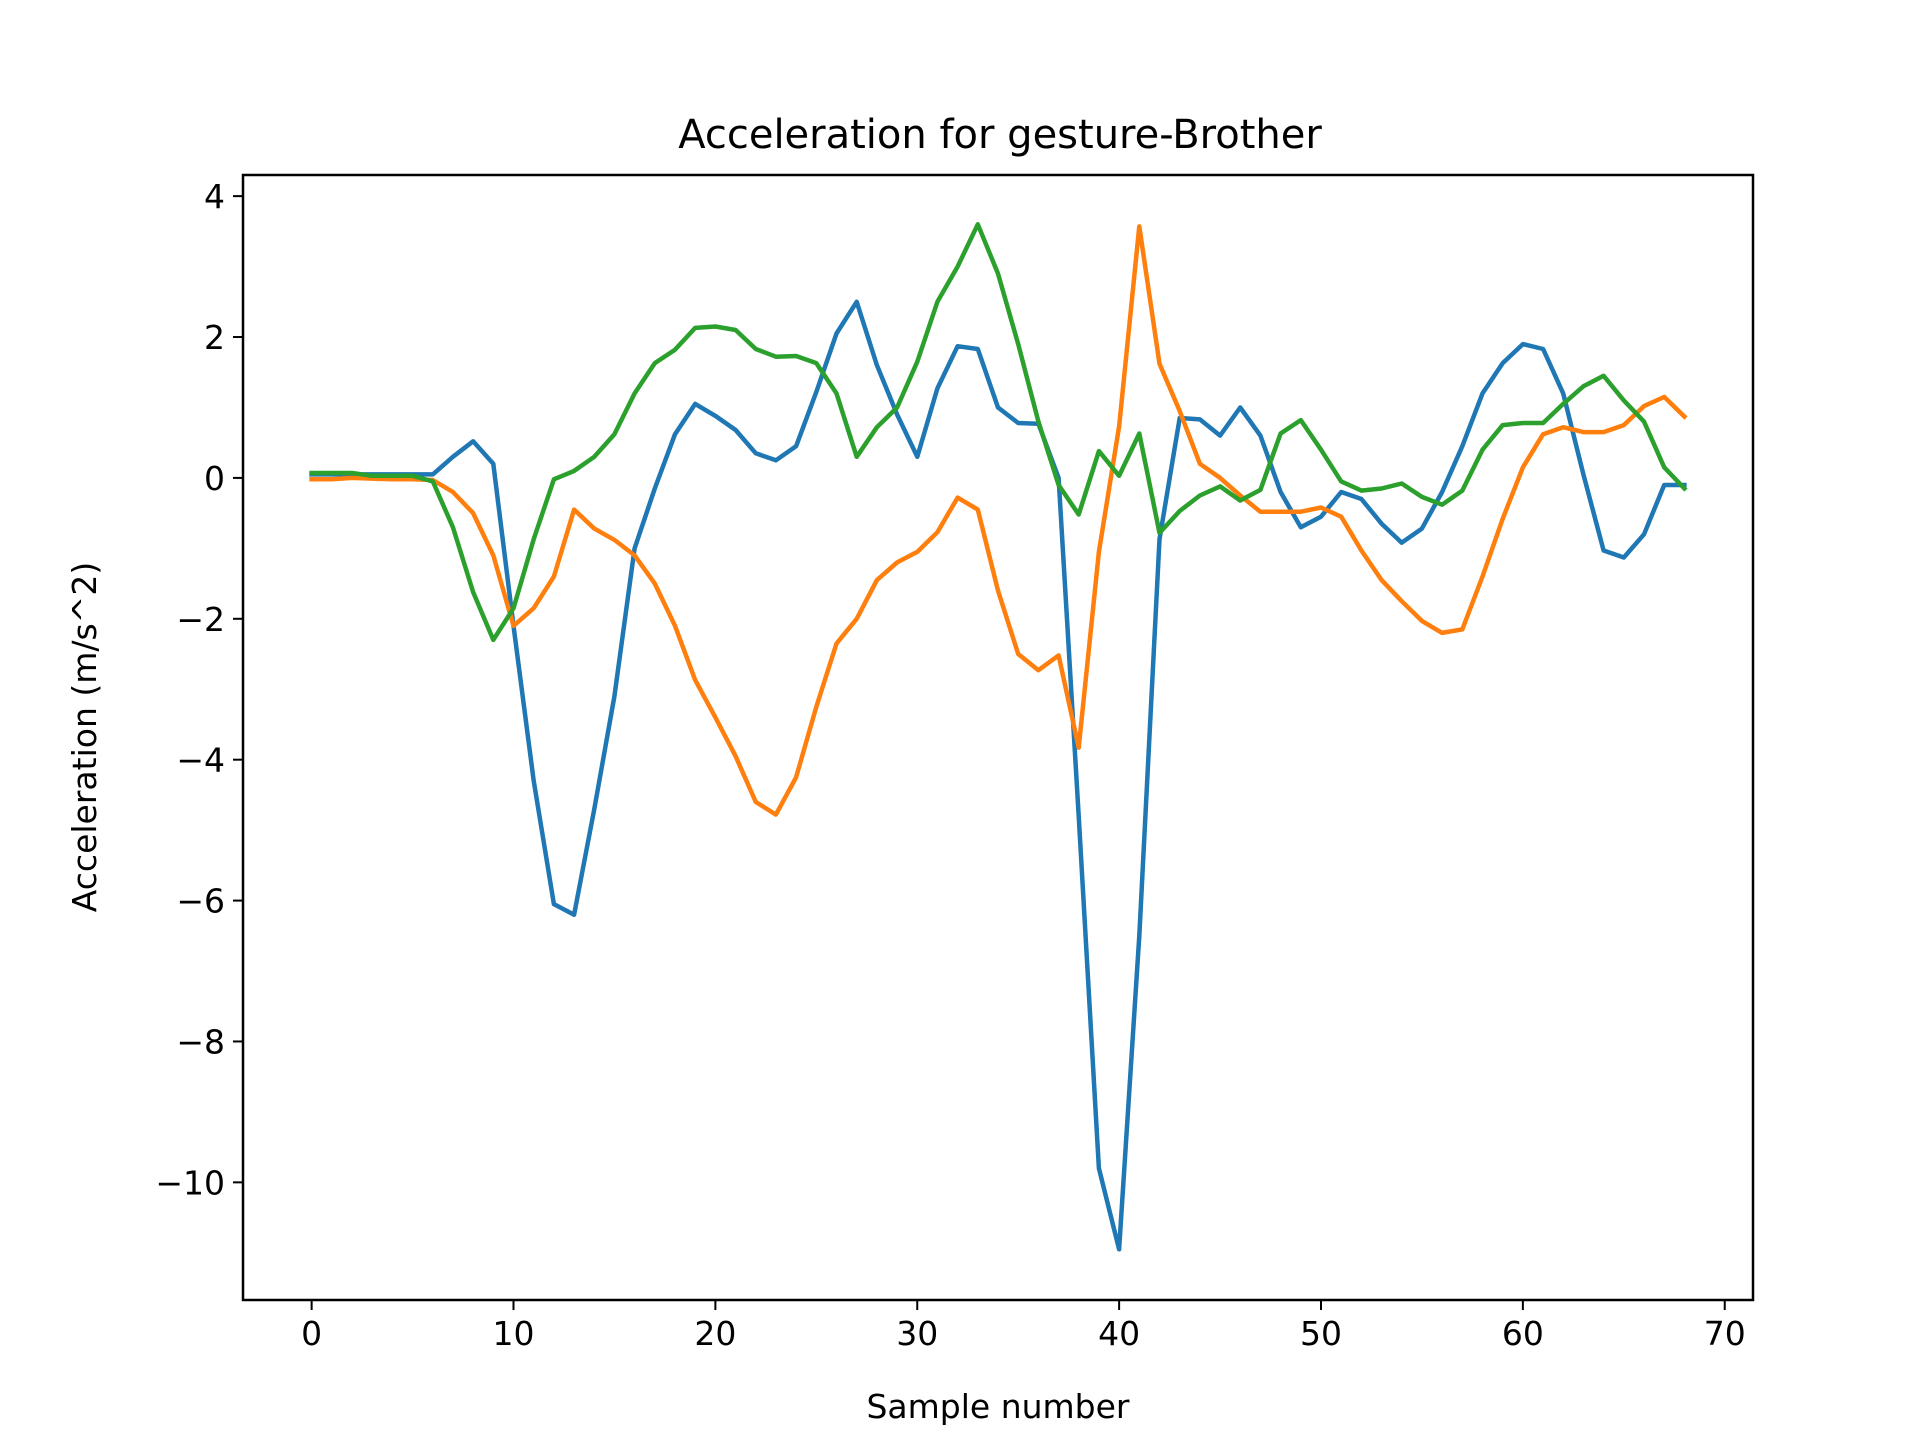  I want to click on x-axis-label: Sample number, so click(997, 1406).